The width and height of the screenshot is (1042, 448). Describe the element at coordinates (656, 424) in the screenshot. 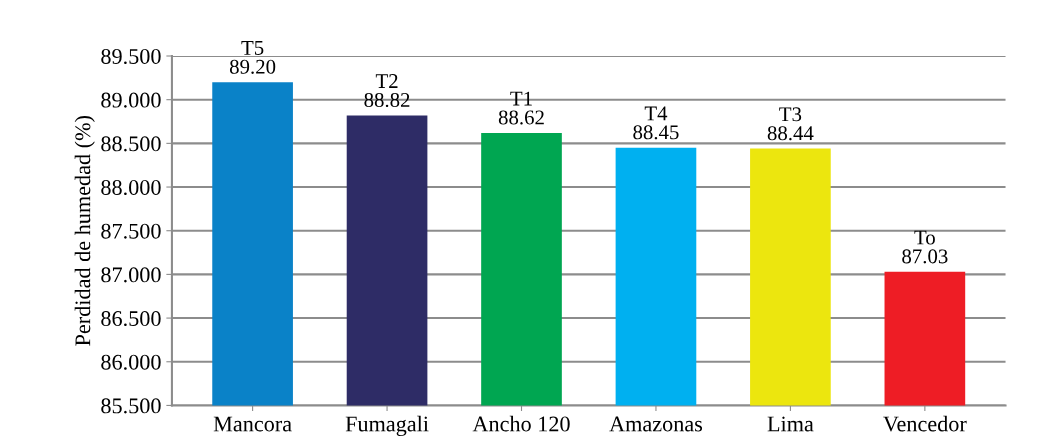

I see `x-tick-label: Amazonas` at that location.